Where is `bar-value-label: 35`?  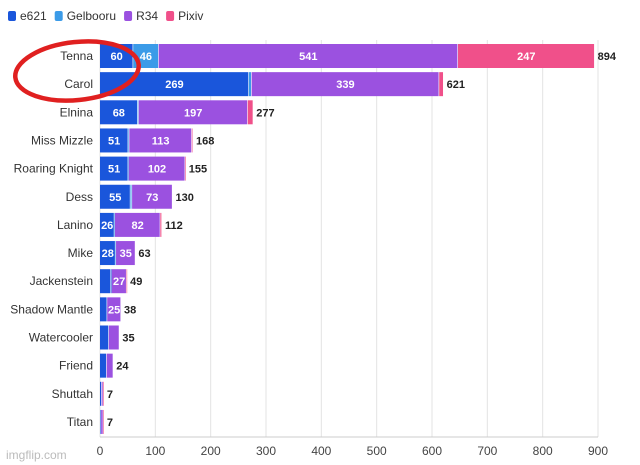
bar-value-label: 35 is located at coordinates (126, 254).